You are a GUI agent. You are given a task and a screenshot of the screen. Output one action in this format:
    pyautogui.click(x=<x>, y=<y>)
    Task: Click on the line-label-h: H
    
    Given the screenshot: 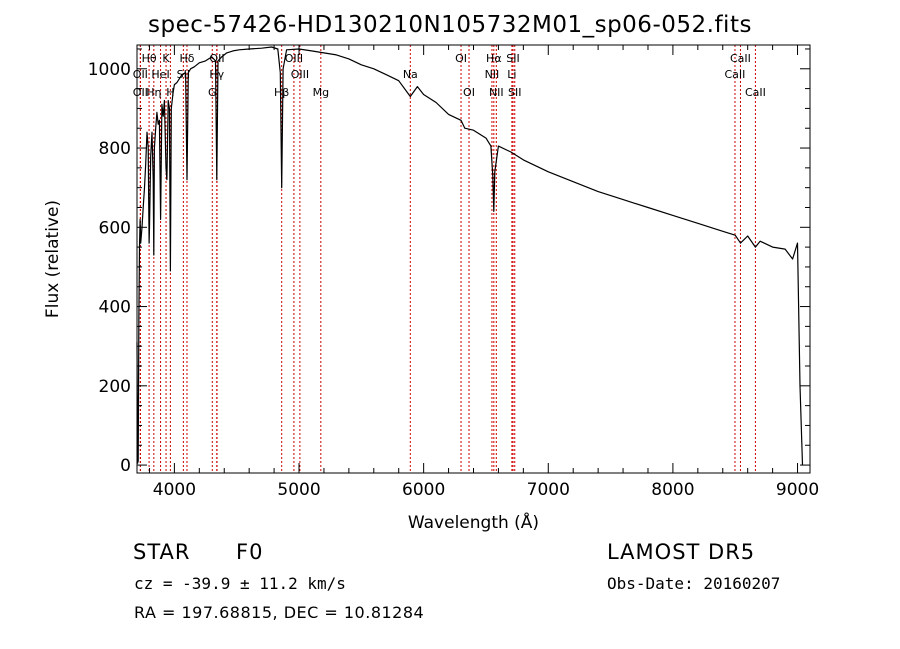 What is the action you would take?
    pyautogui.click(x=170, y=92)
    